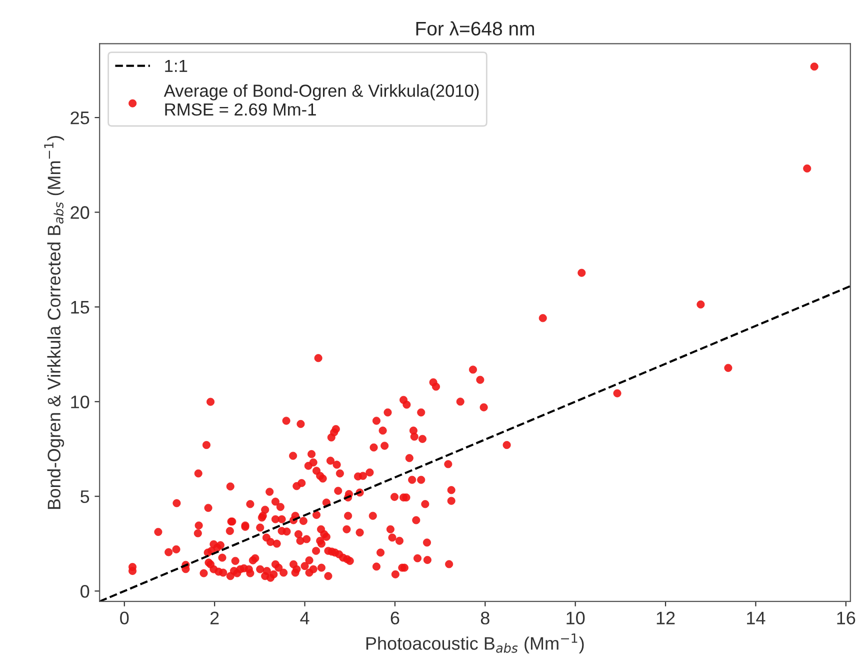  Describe the element at coordinates (80, 402) in the screenshot. I see `y-tick-label: 10` at that location.